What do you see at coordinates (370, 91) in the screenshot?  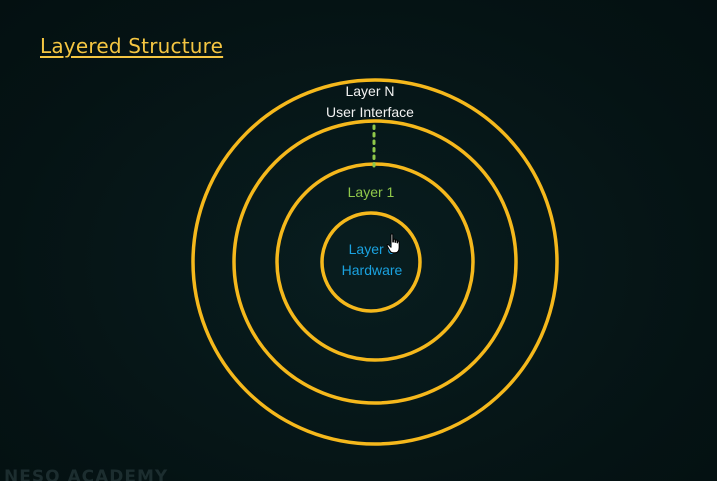 I see `layer-n-name: Layer N` at bounding box center [370, 91].